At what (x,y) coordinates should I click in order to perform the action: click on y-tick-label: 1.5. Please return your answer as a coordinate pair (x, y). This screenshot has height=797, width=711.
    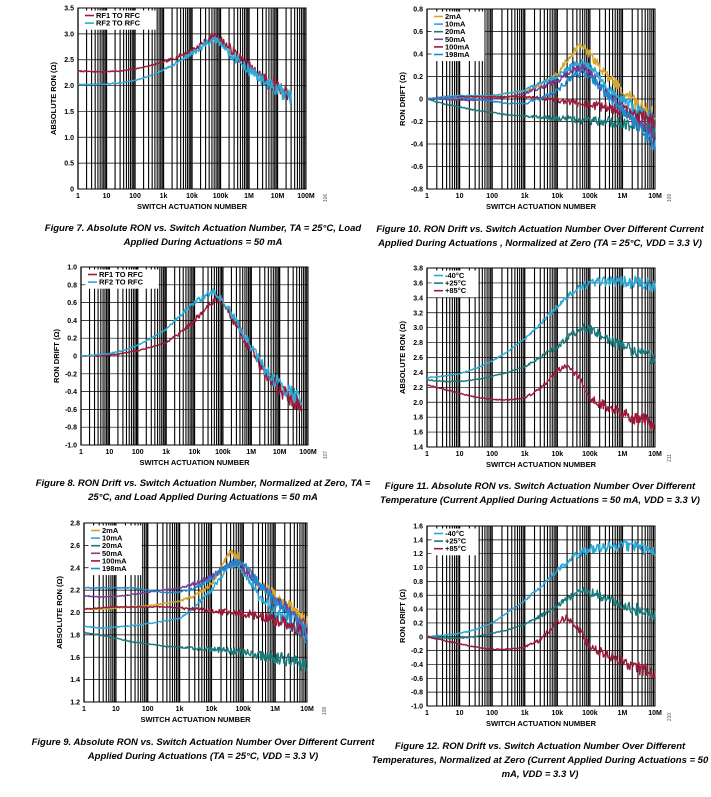
    Looking at the image, I should click on (69, 112).